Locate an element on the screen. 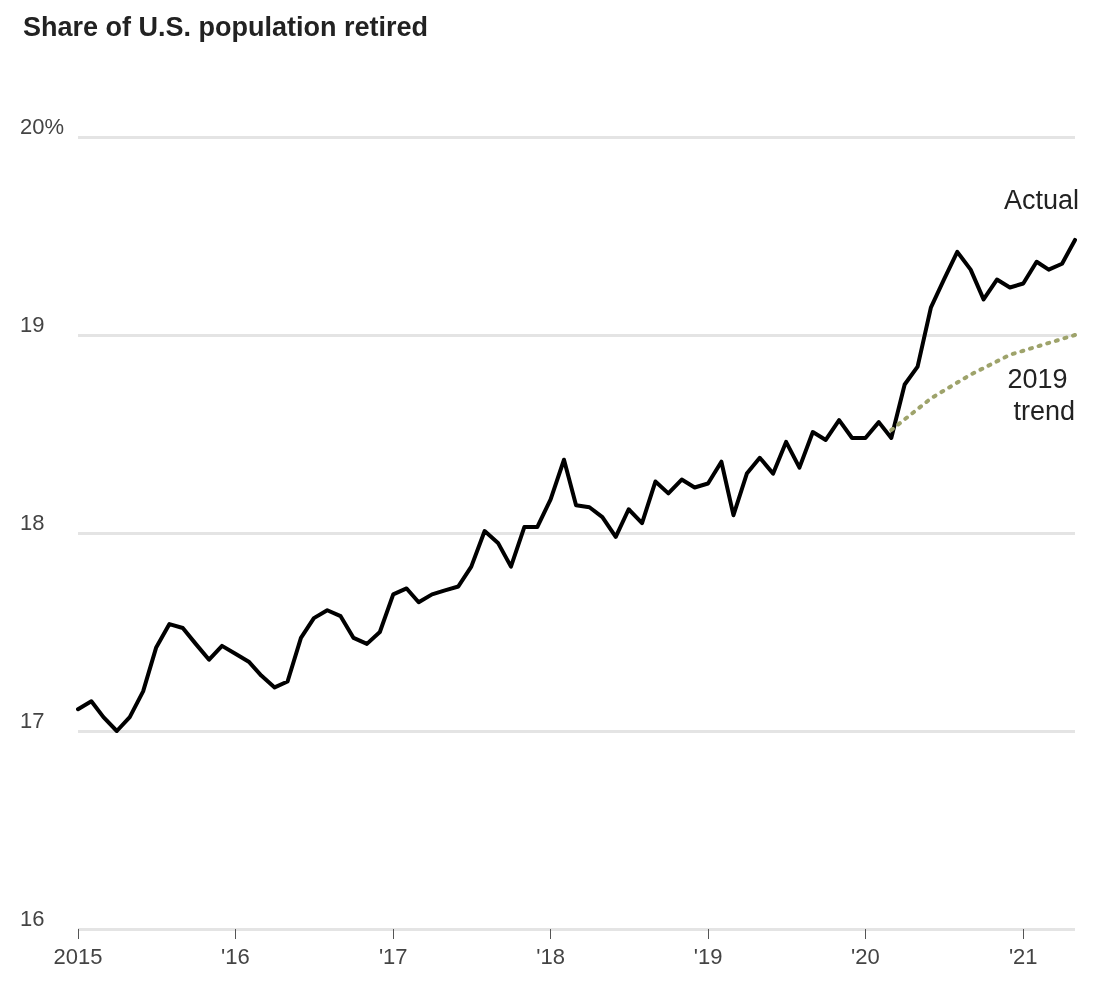 This screenshot has height=990, width=1094. series-label: Actual is located at coordinates (1041, 199).